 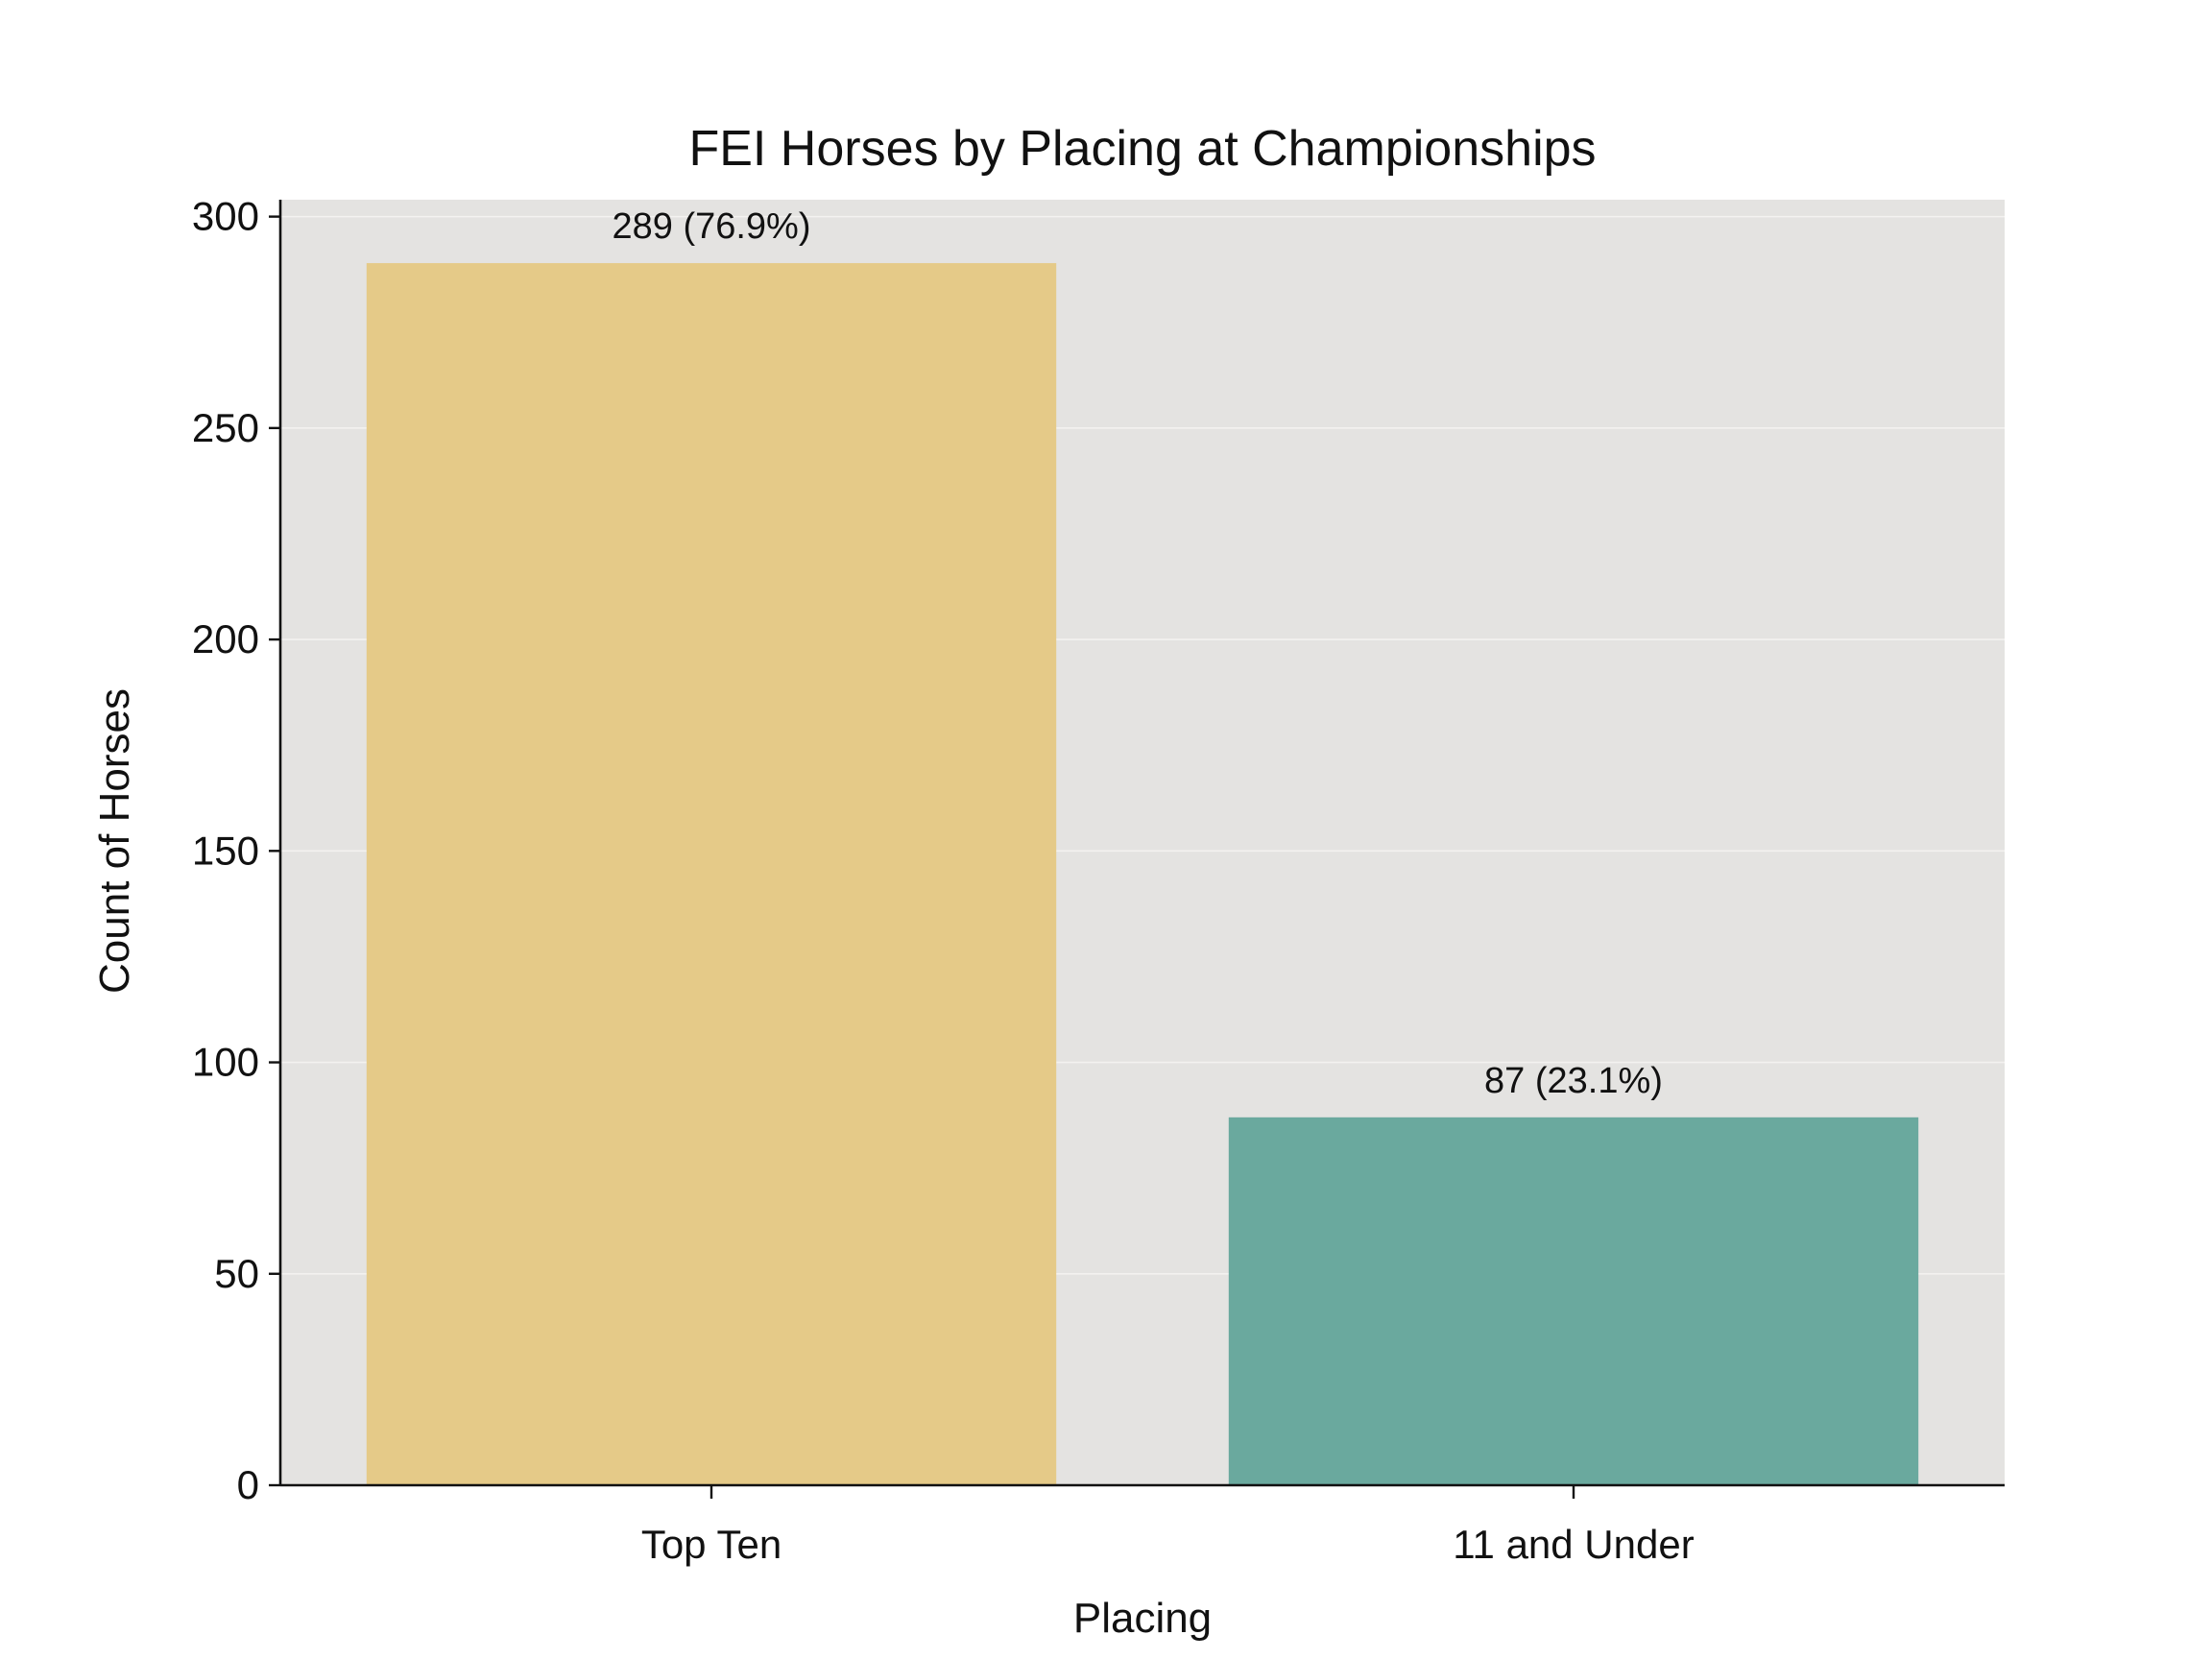 I want to click on y-tick-label: 100, so click(x=226, y=1062).